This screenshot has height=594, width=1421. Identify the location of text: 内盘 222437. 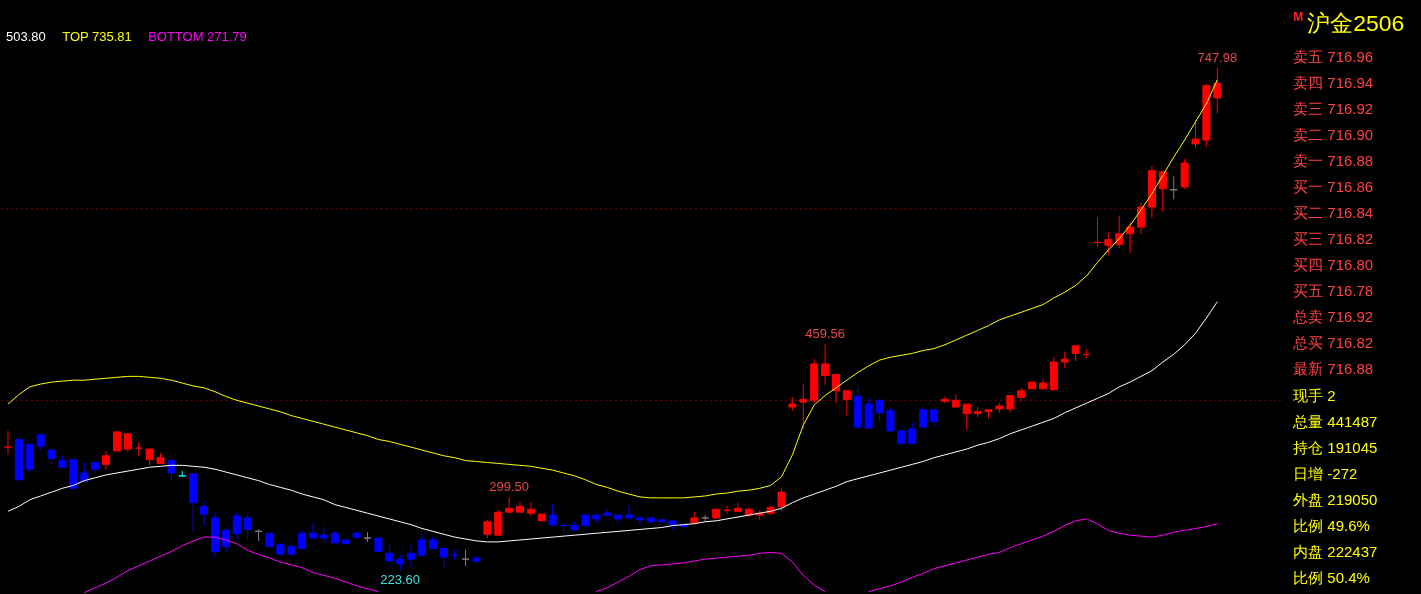
(1335, 551).